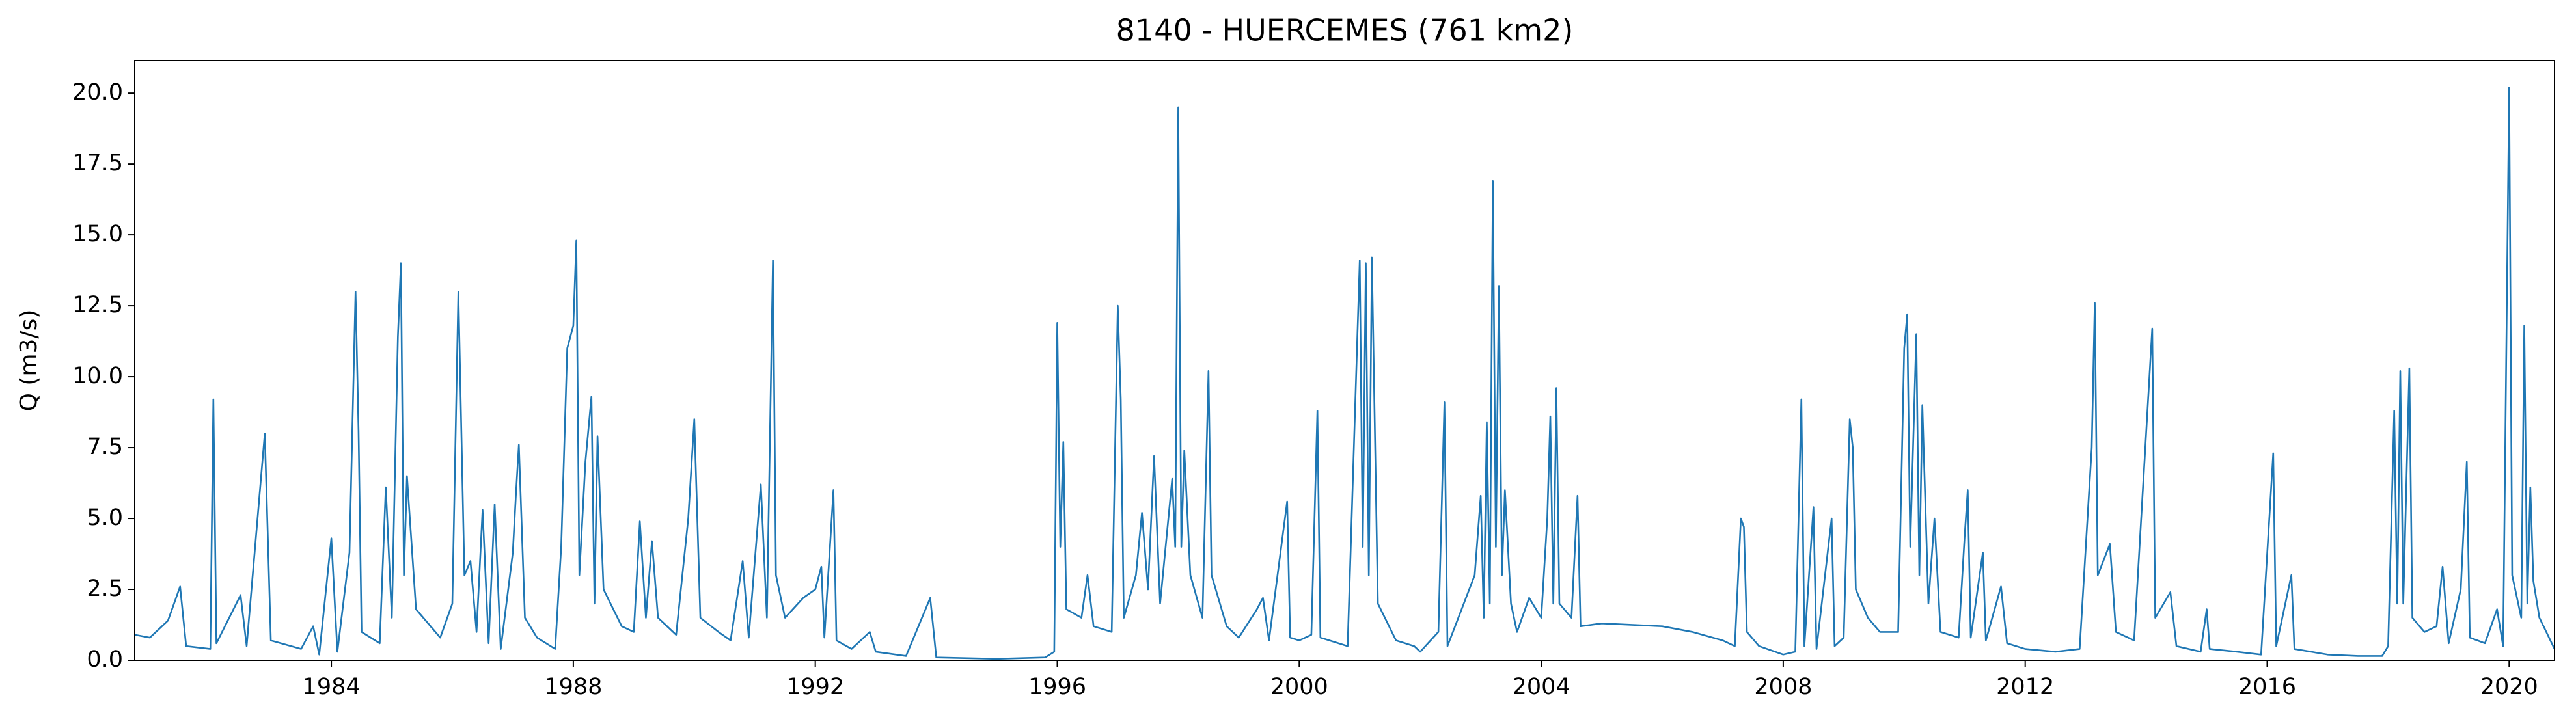 Image resolution: width=2576 pixels, height=726 pixels. What do you see at coordinates (105, 447) in the screenshot?
I see `y-tick-label: 7.5` at bounding box center [105, 447].